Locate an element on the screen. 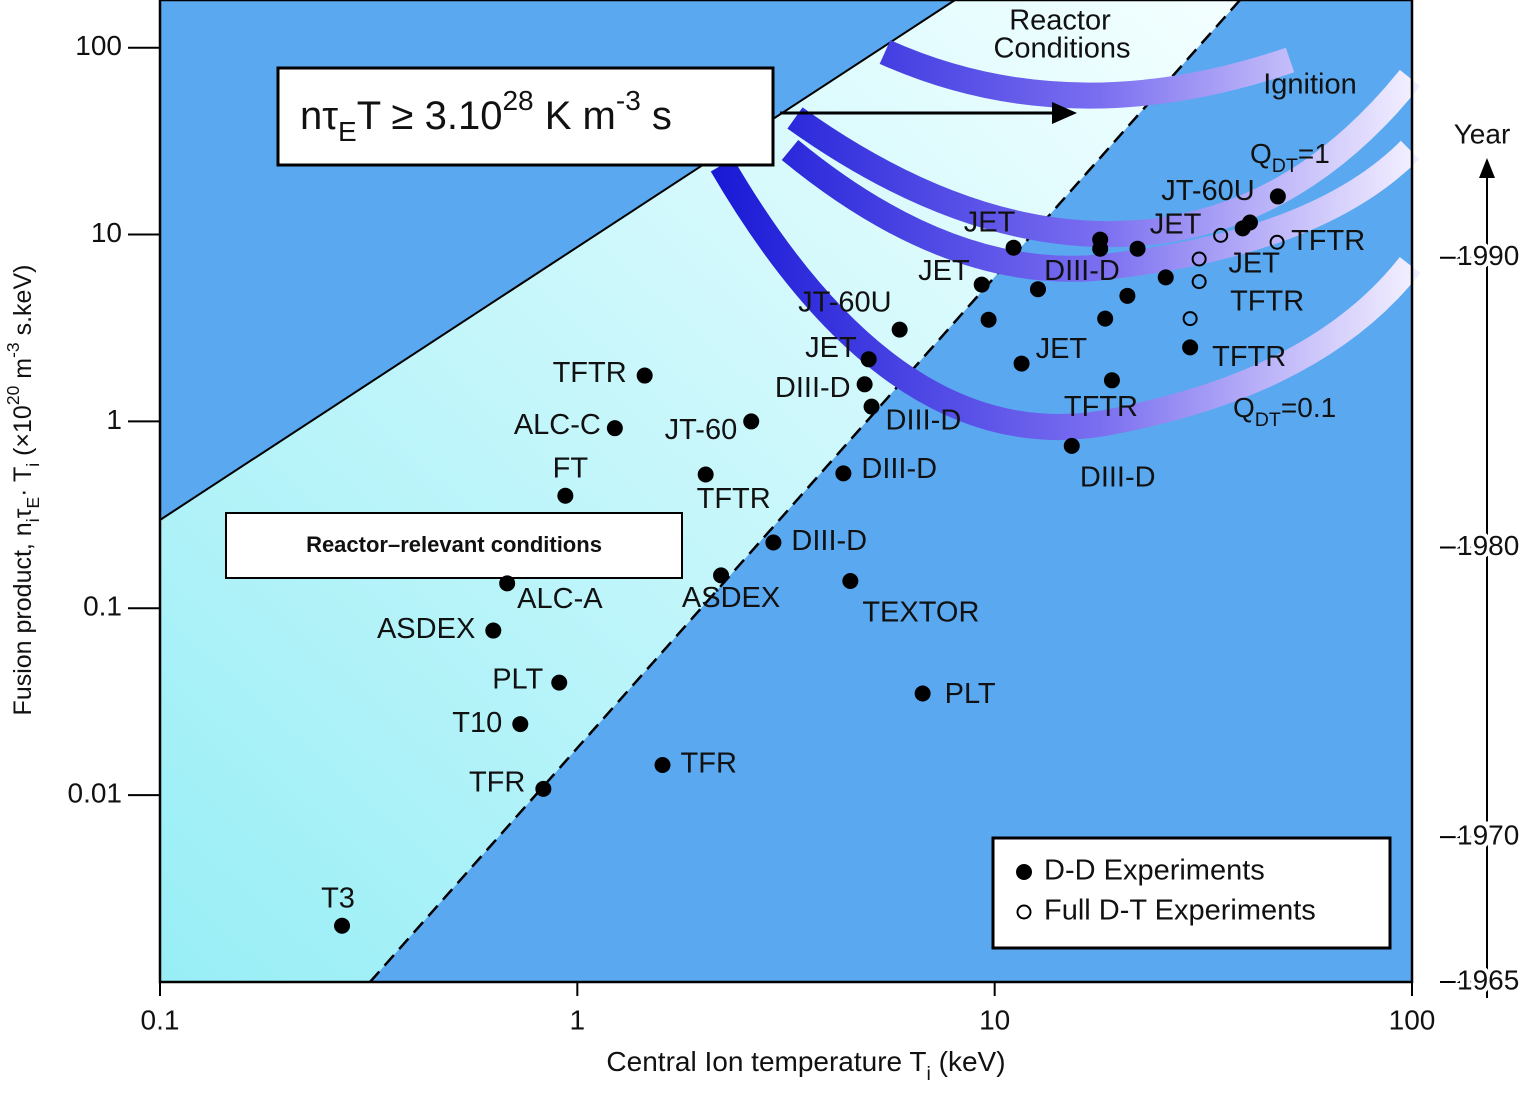 Image resolution: width=1531 pixels, height=1099 pixels. y2-tick-label: 1965 is located at coordinates (1488, 979).